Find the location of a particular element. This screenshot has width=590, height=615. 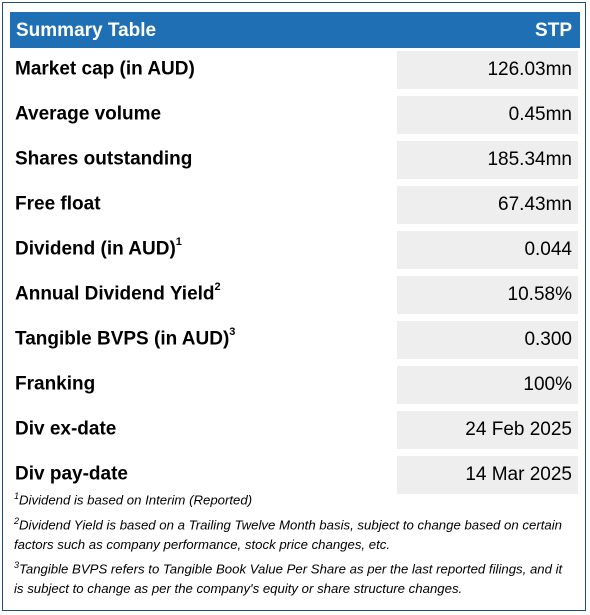

row-value: 24 Feb 2025 is located at coordinates (518, 429).